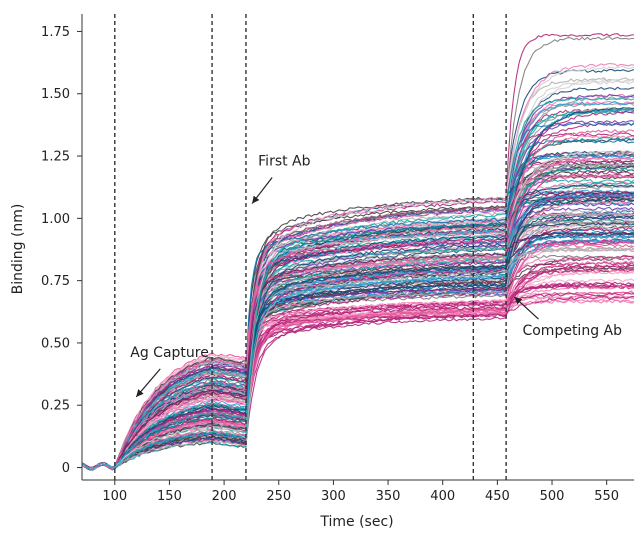  What do you see at coordinates (55, 343) in the screenshot?
I see `y-tick-label: 0.50` at bounding box center [55, 343].